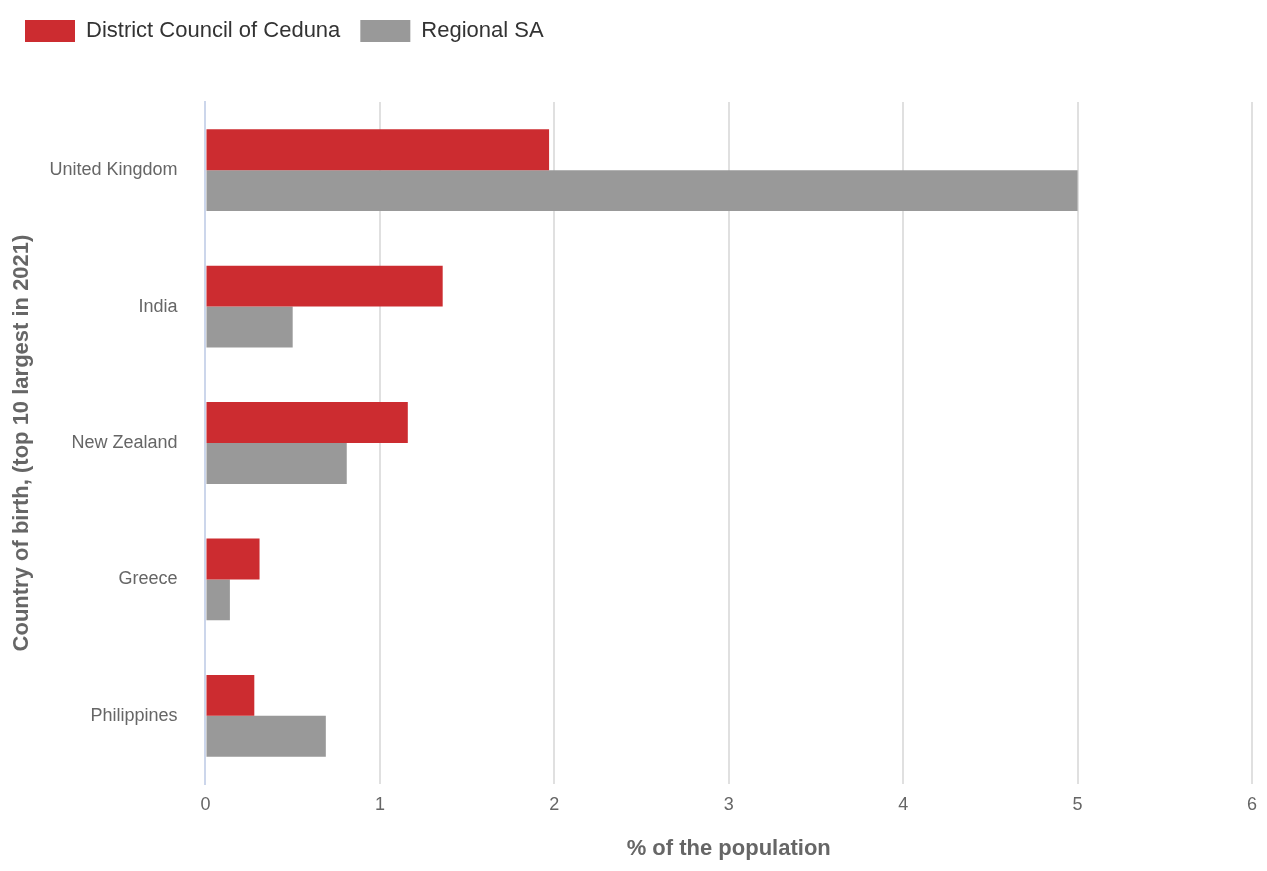  I want to click on legend-label: District Council of Ceduna, so click(214, 30).